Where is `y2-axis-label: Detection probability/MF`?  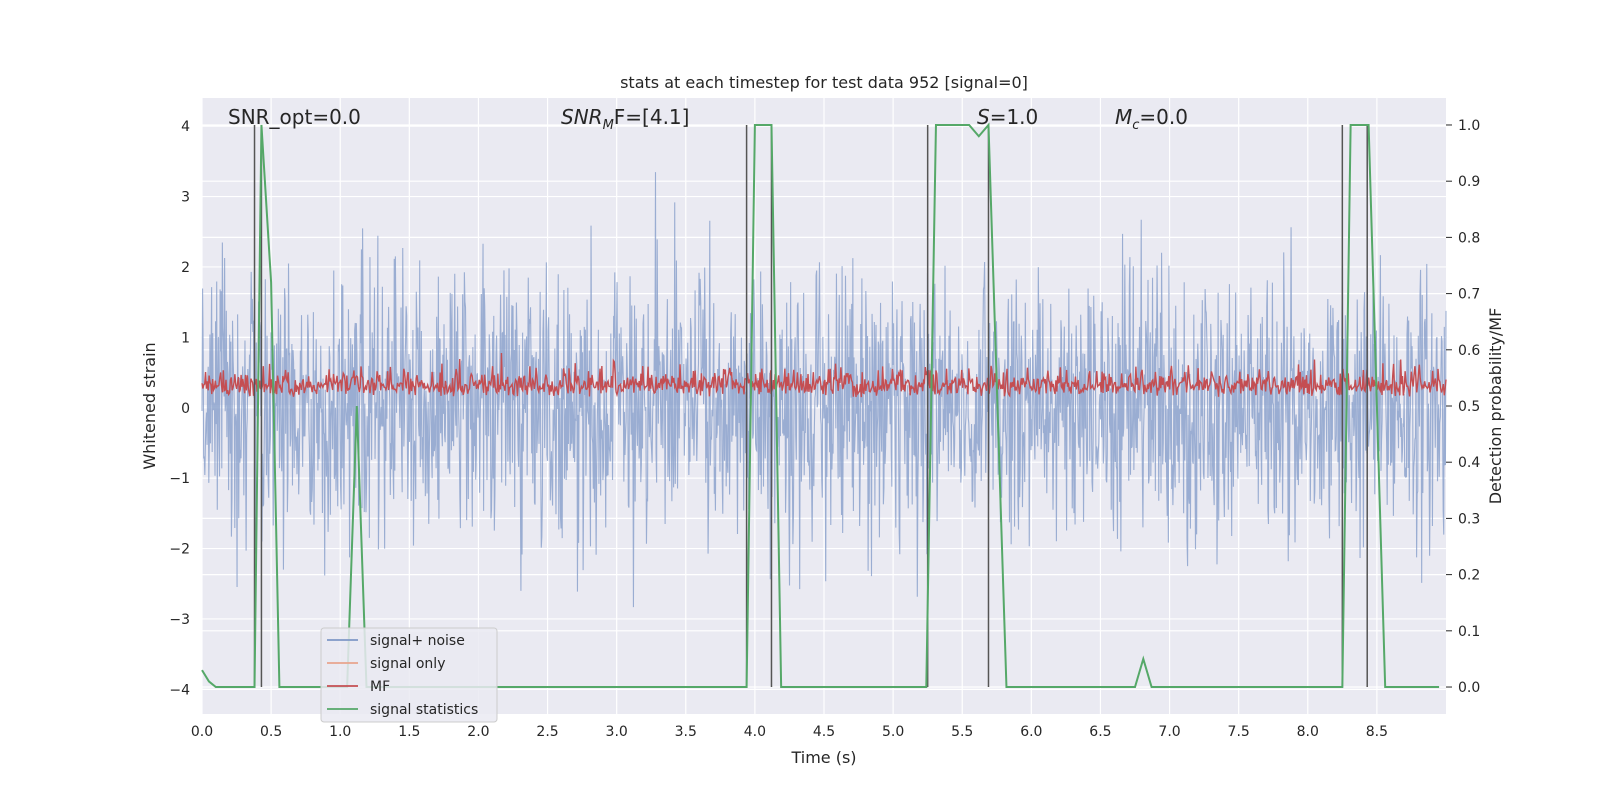 y2-axis-label: Detection probability/MF is located at coordinates (1495, 406).